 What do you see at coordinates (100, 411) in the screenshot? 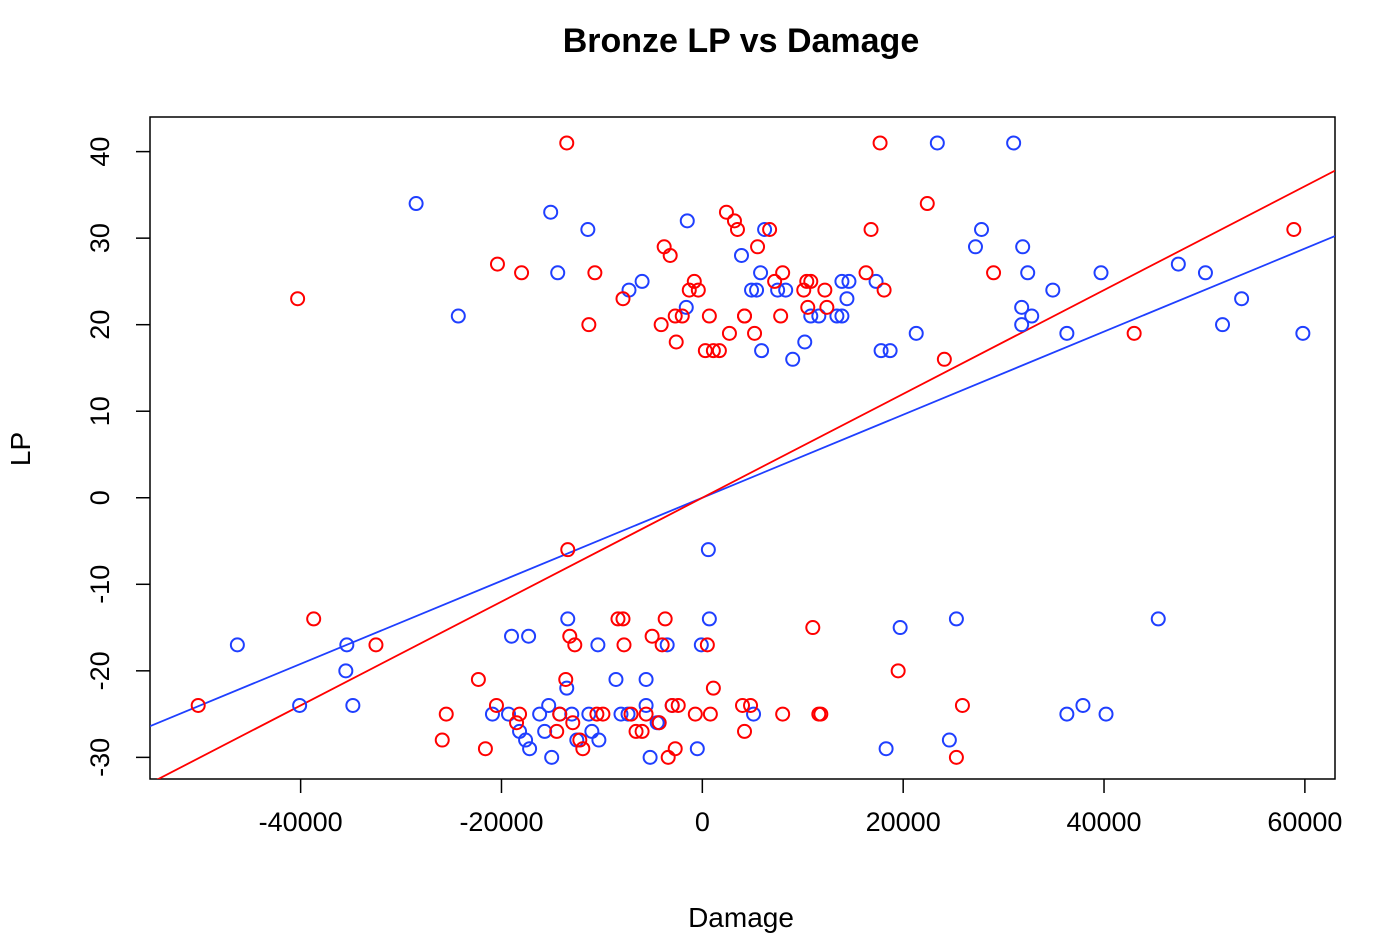
I see `y-tick-label: 10` at bounding box center [100, 411].